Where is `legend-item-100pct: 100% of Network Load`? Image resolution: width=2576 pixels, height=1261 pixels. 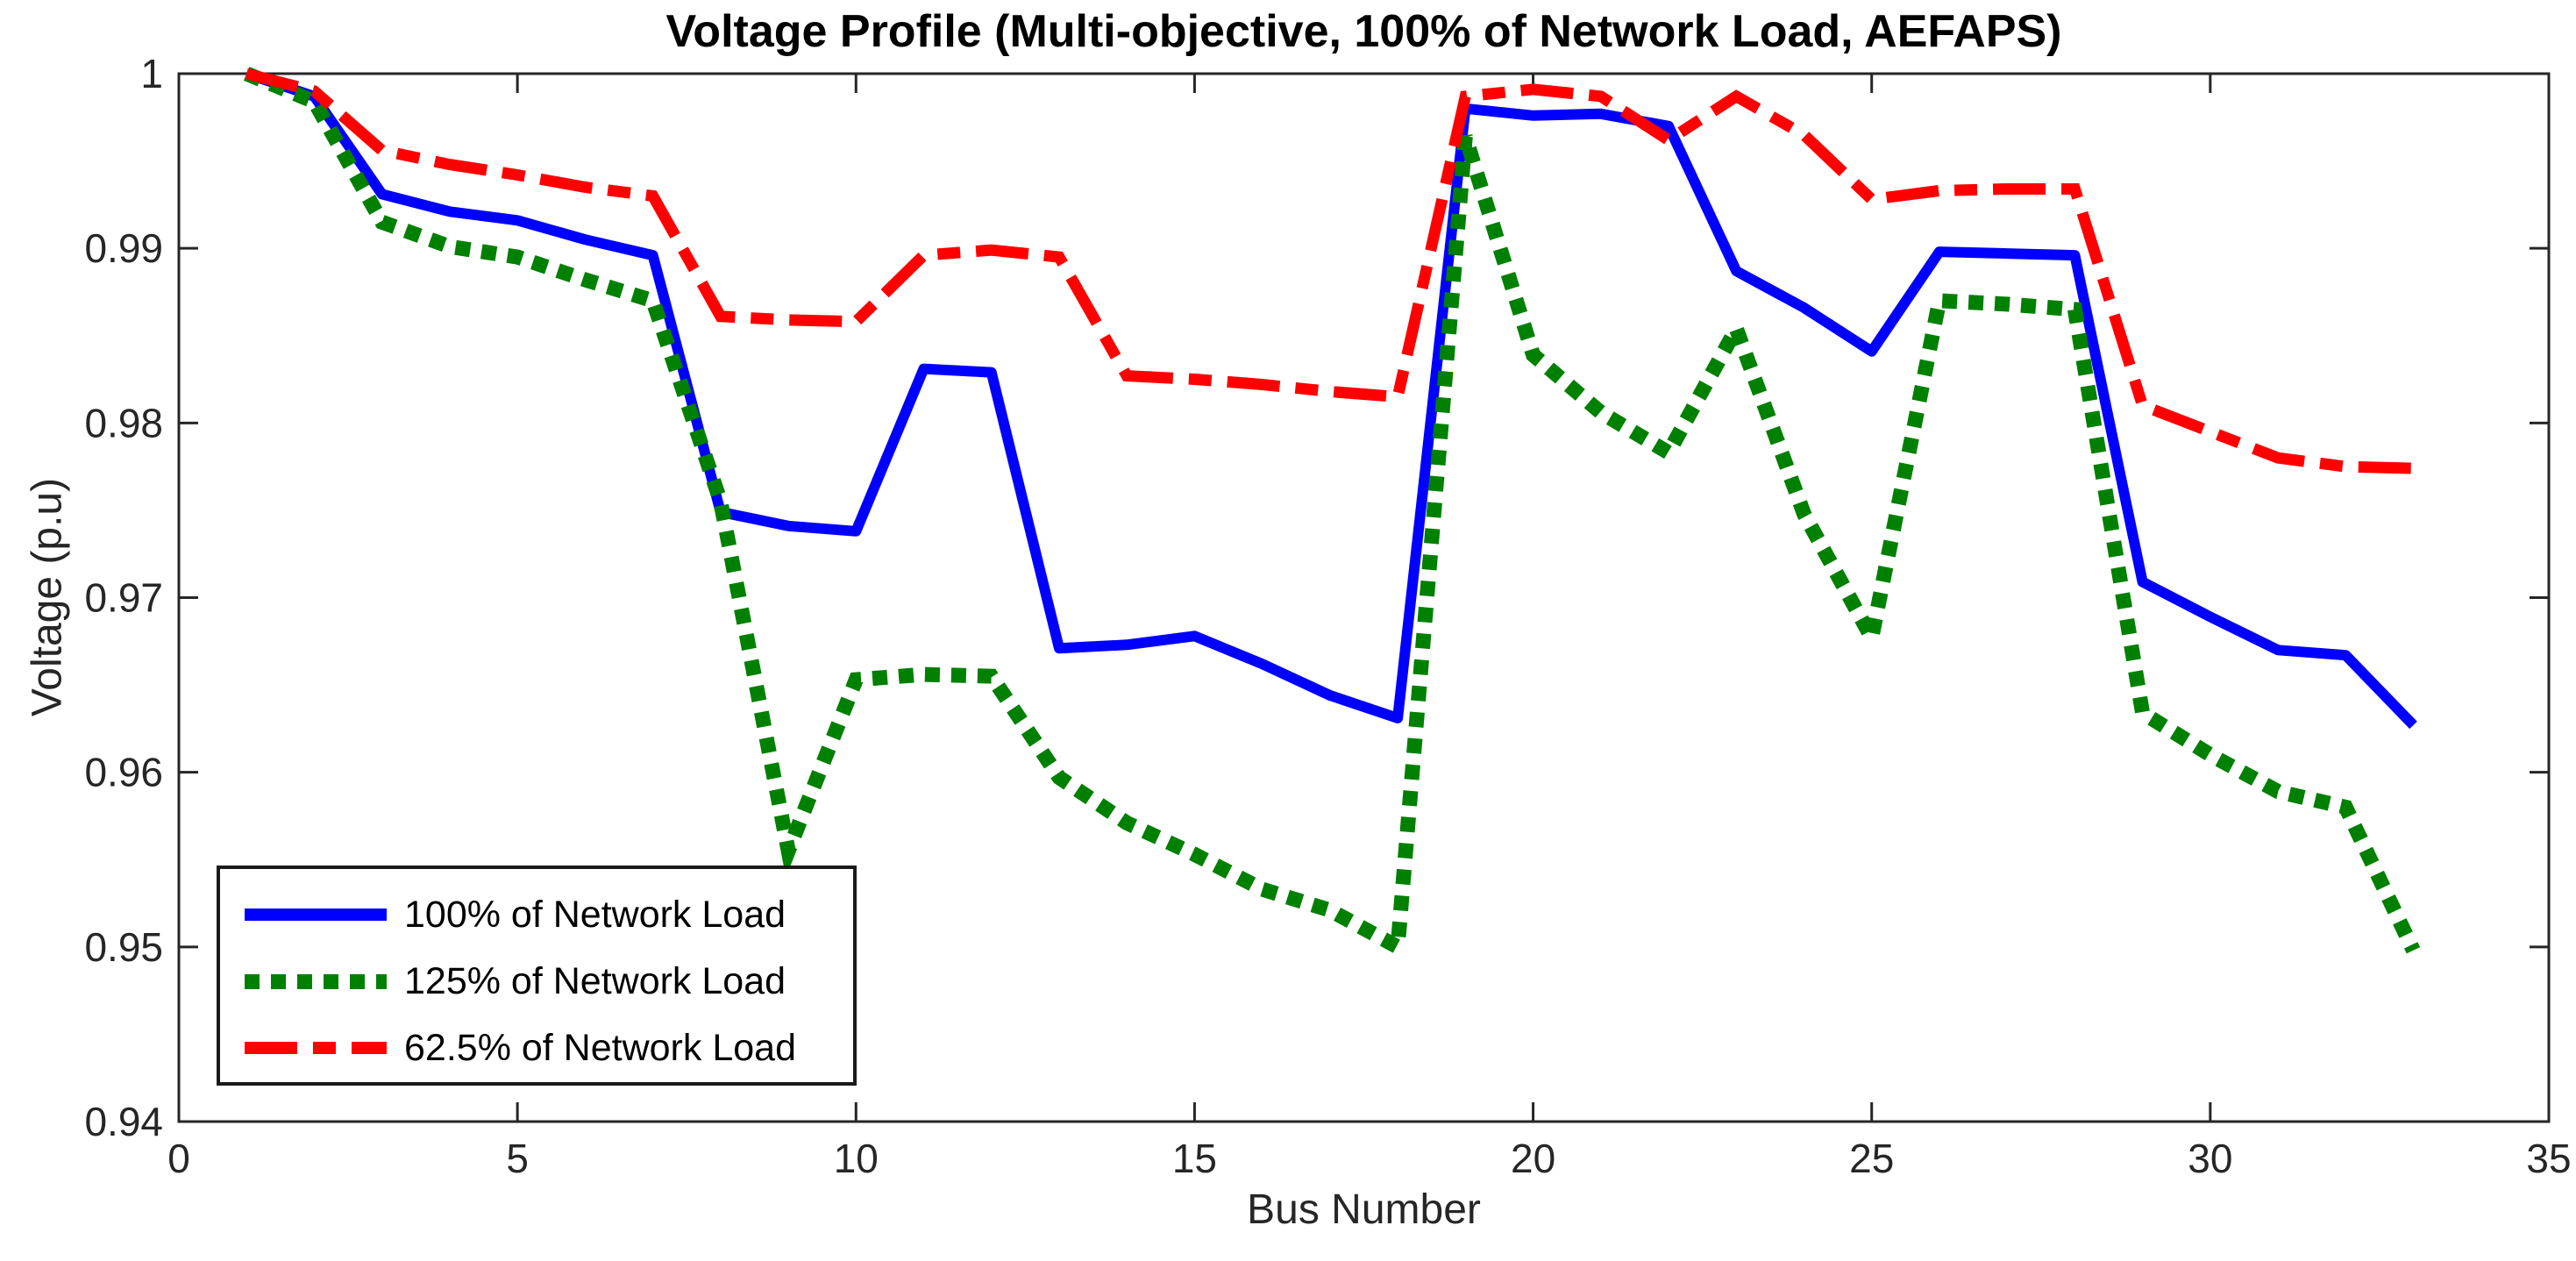
legend-item-100pct: 100% of Network Load is located at coordinates (536, 915).